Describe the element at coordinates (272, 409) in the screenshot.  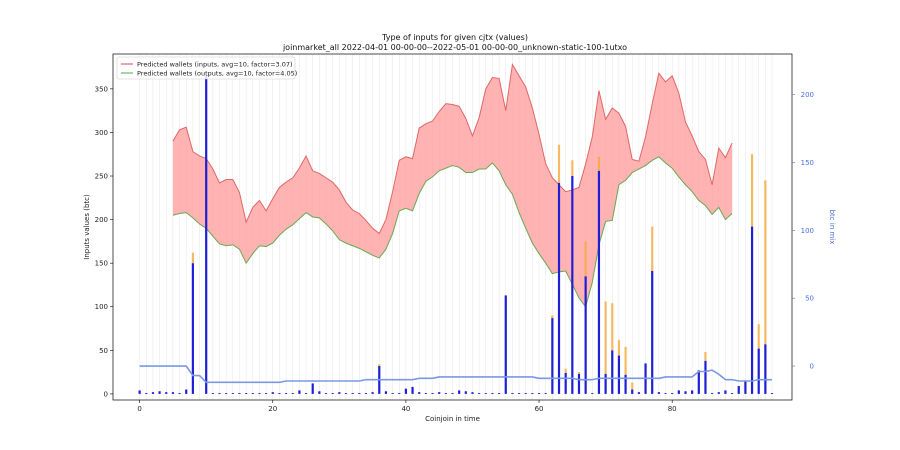
I see `x-tick-label: 20` at that location.